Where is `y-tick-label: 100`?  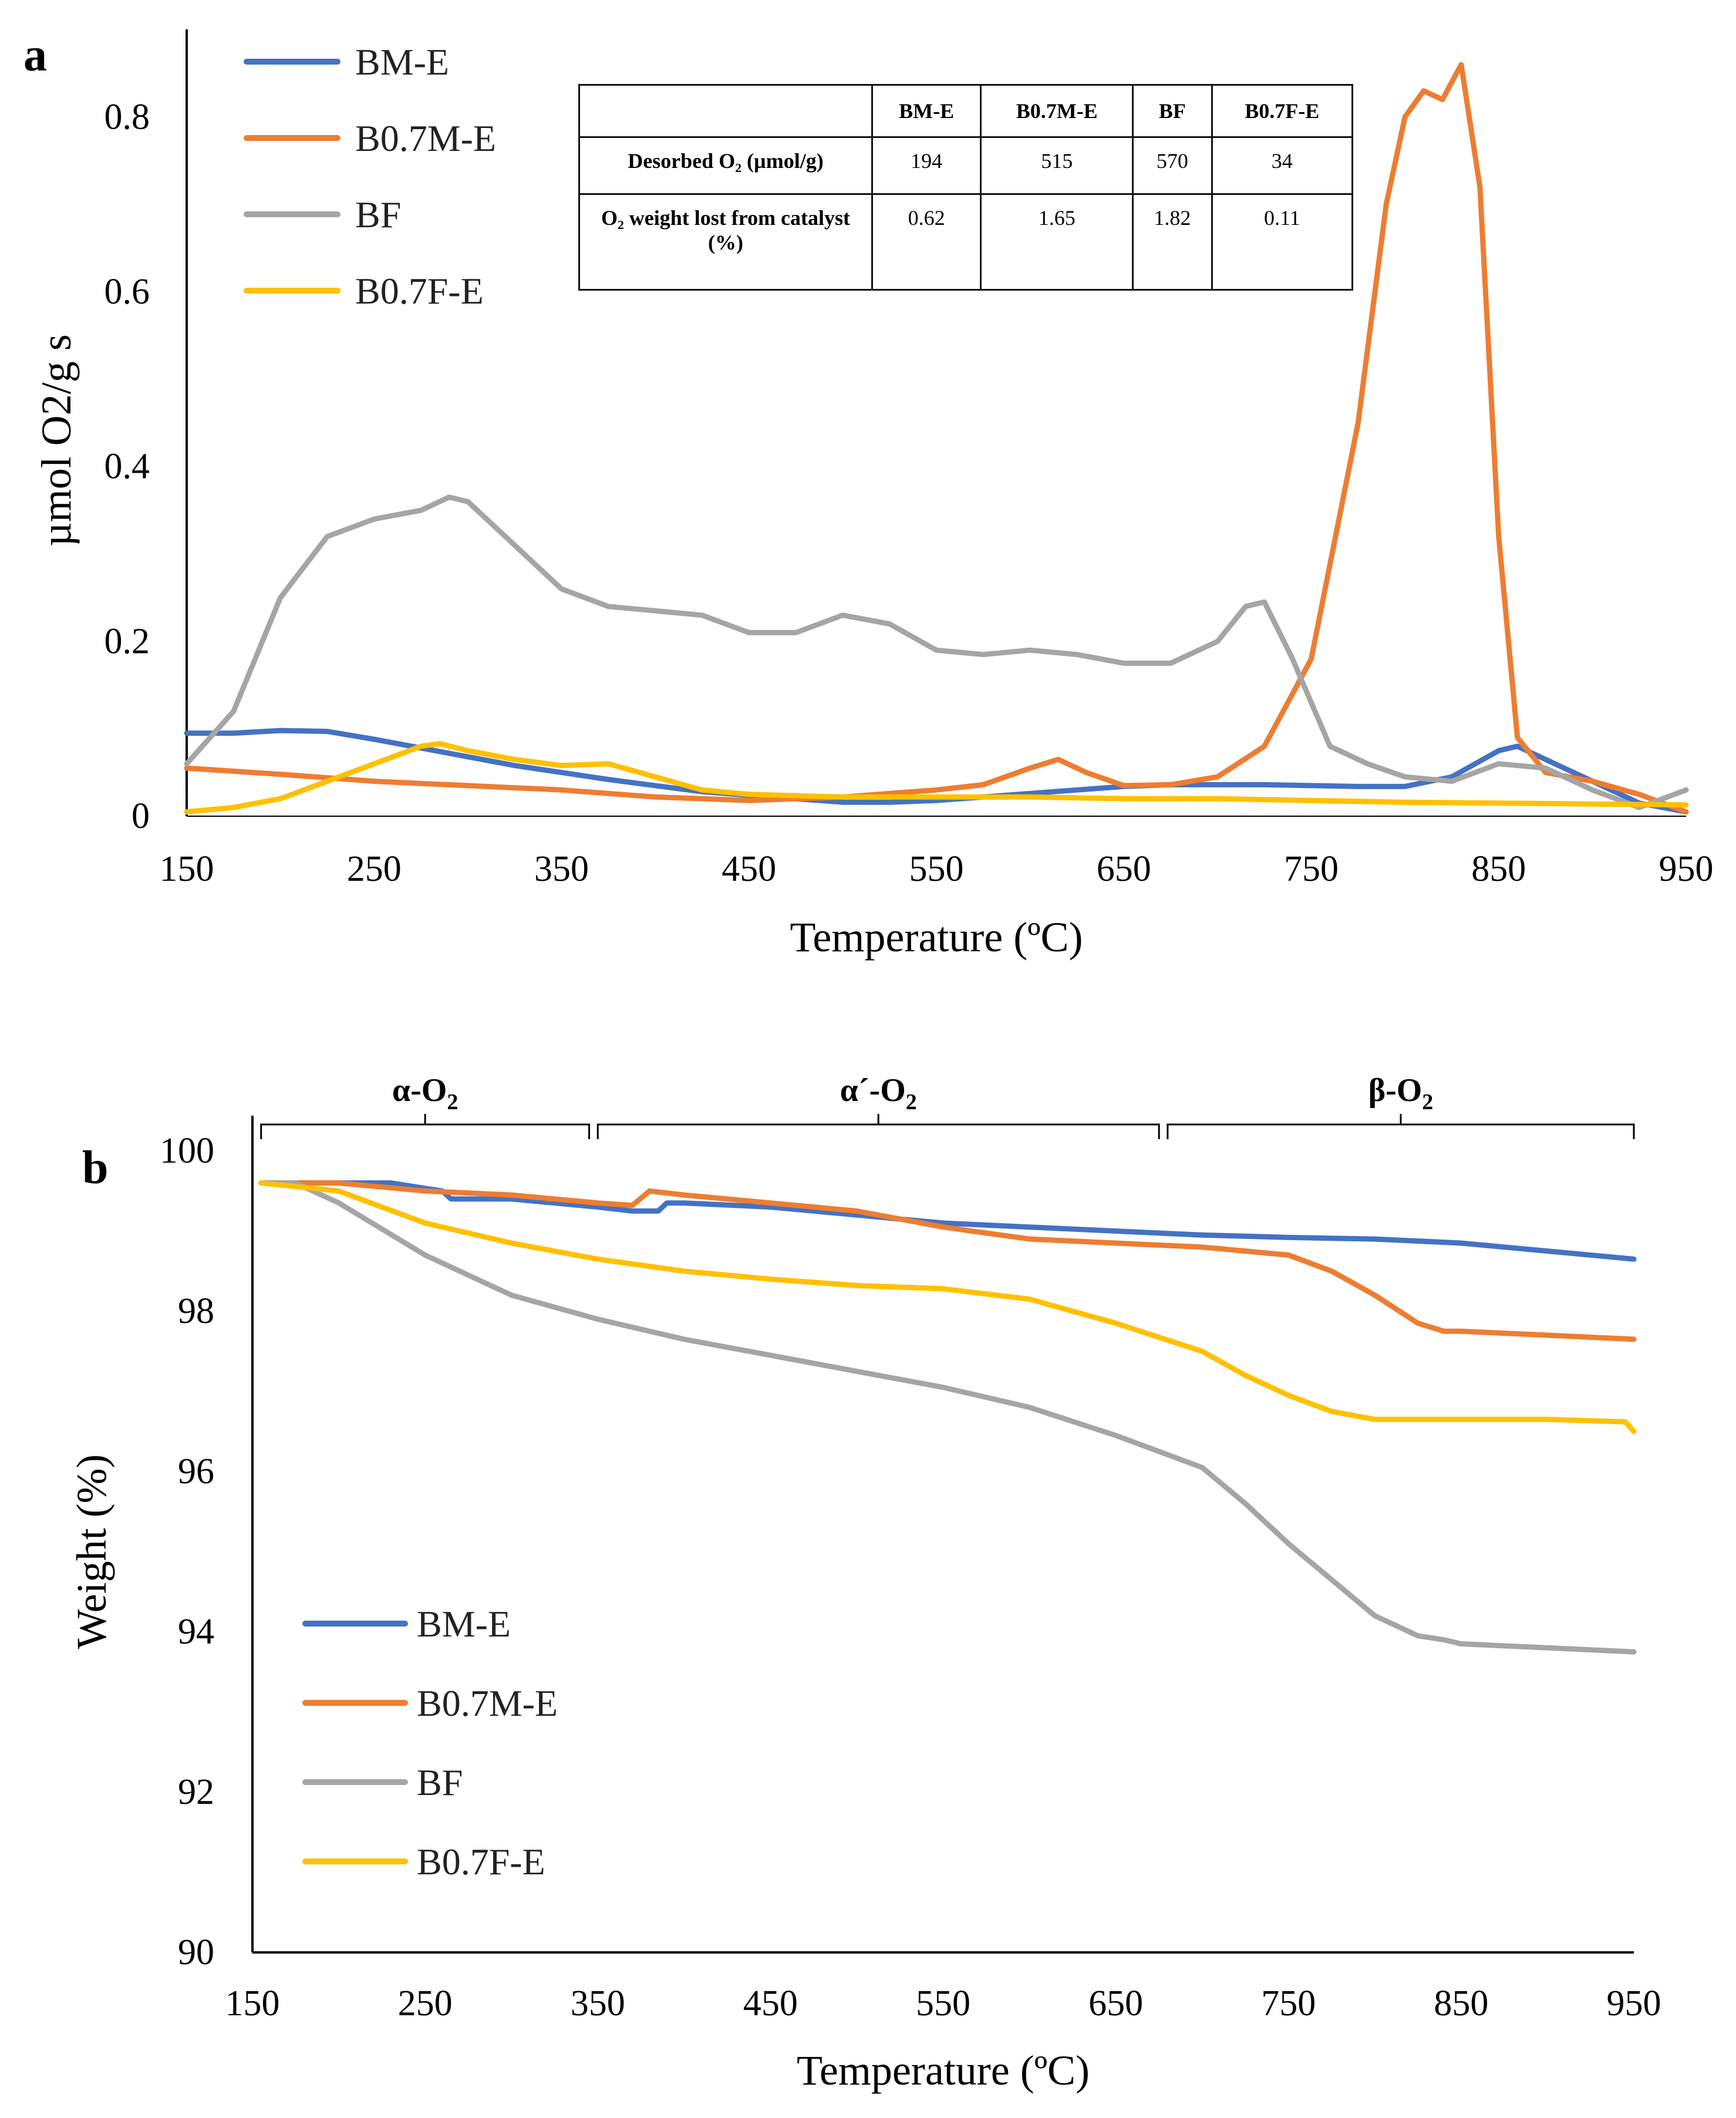 y-tick-label: 100 is located at coordinates (187, 1151).